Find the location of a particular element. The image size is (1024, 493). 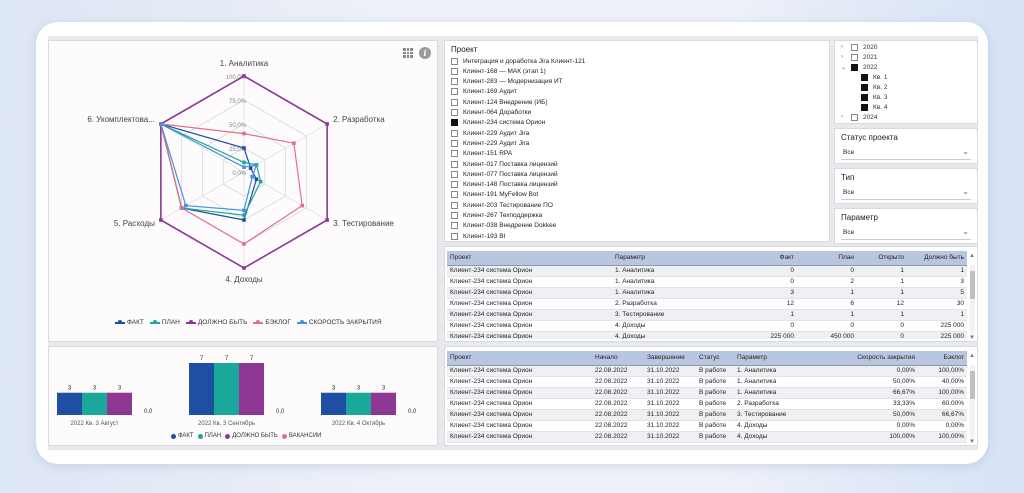

project-slicer-item: Клиент-203 Тестирование ПО is located at coordinates (502, 205).